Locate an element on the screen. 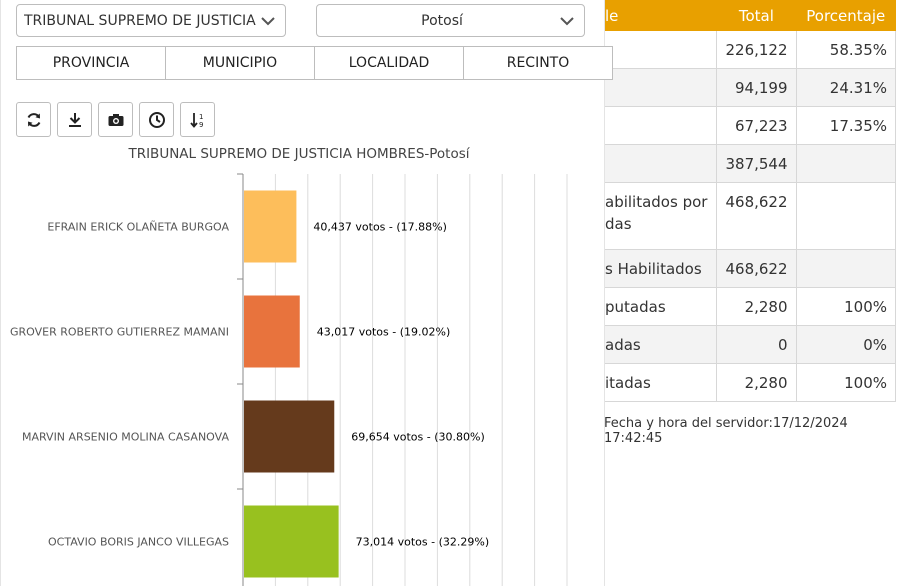  table-row: abilitados por das 468,622 is located at coordinates (728, 216).